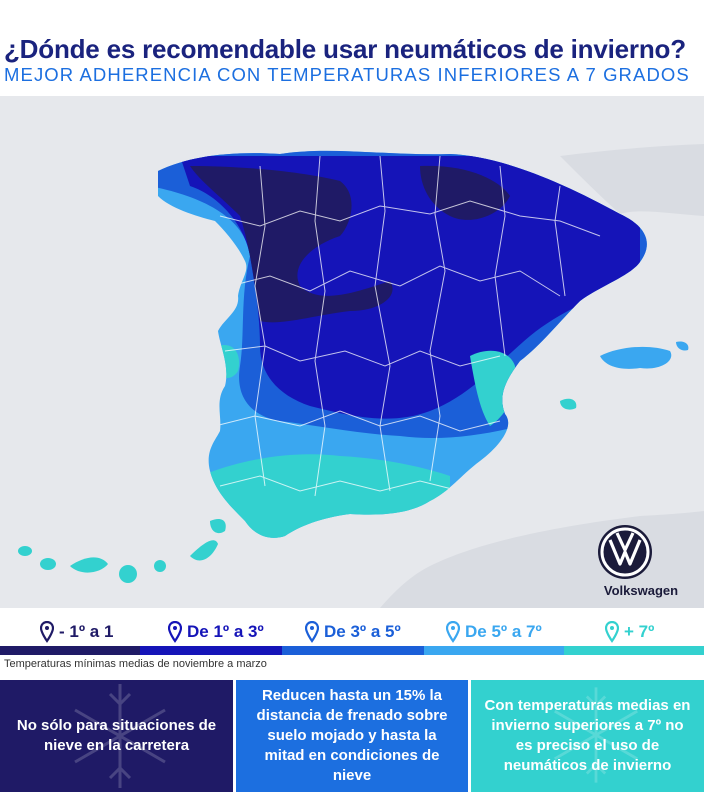 This screenshot has height=810, width=704. What do you see at coordinates (362, 631) in the screenshot?
I see `legend-label: De 3º a 5º` at bounding box center [362, 631].